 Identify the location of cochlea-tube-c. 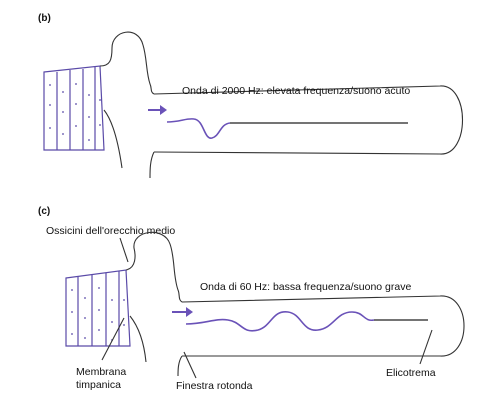
(323, 326).